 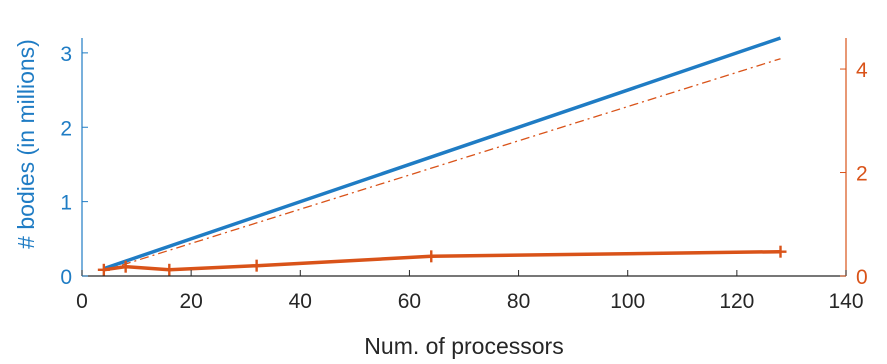 I want to click on x-tick-label: 0, so click(x=82, y=301).